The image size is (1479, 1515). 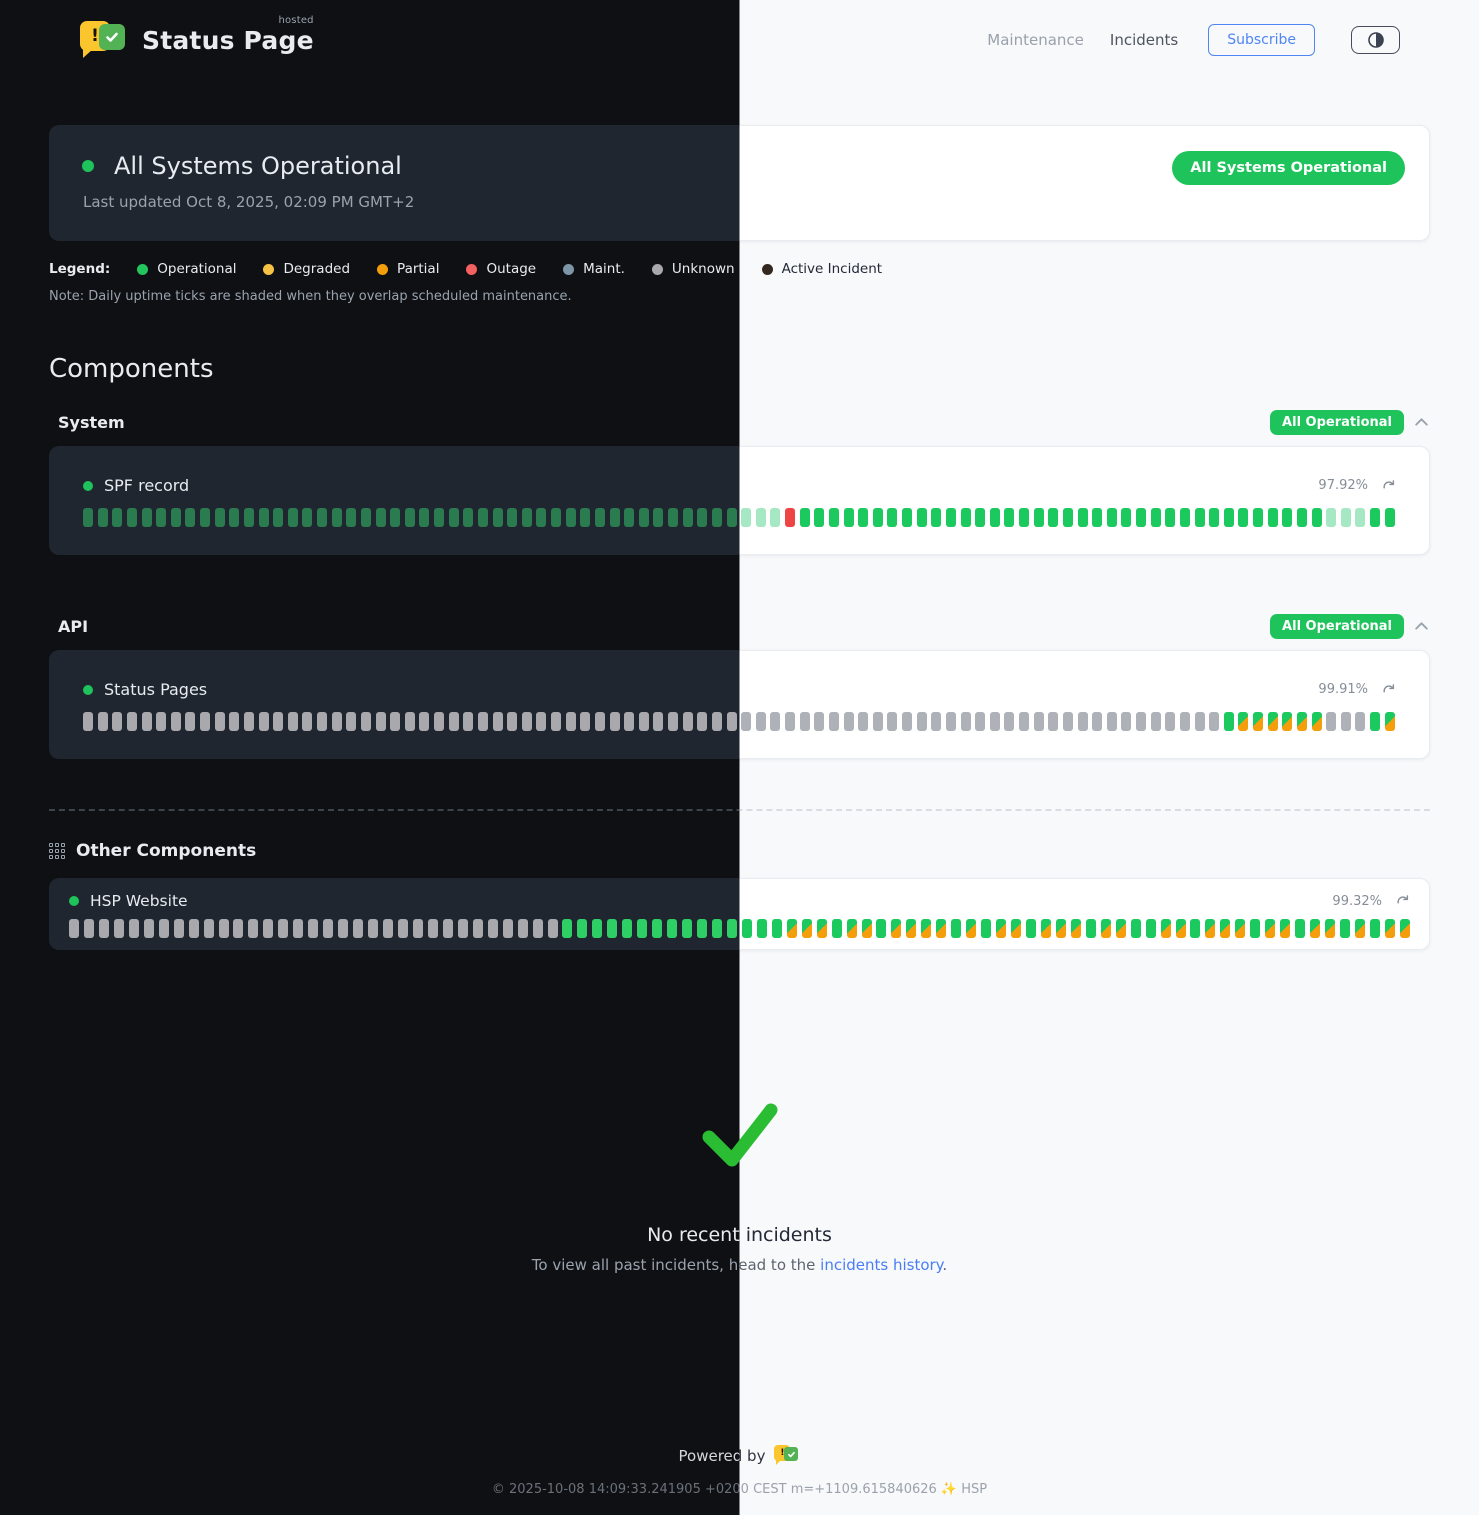 I want to click on refresh-icon, so click(x=1403, y=901).